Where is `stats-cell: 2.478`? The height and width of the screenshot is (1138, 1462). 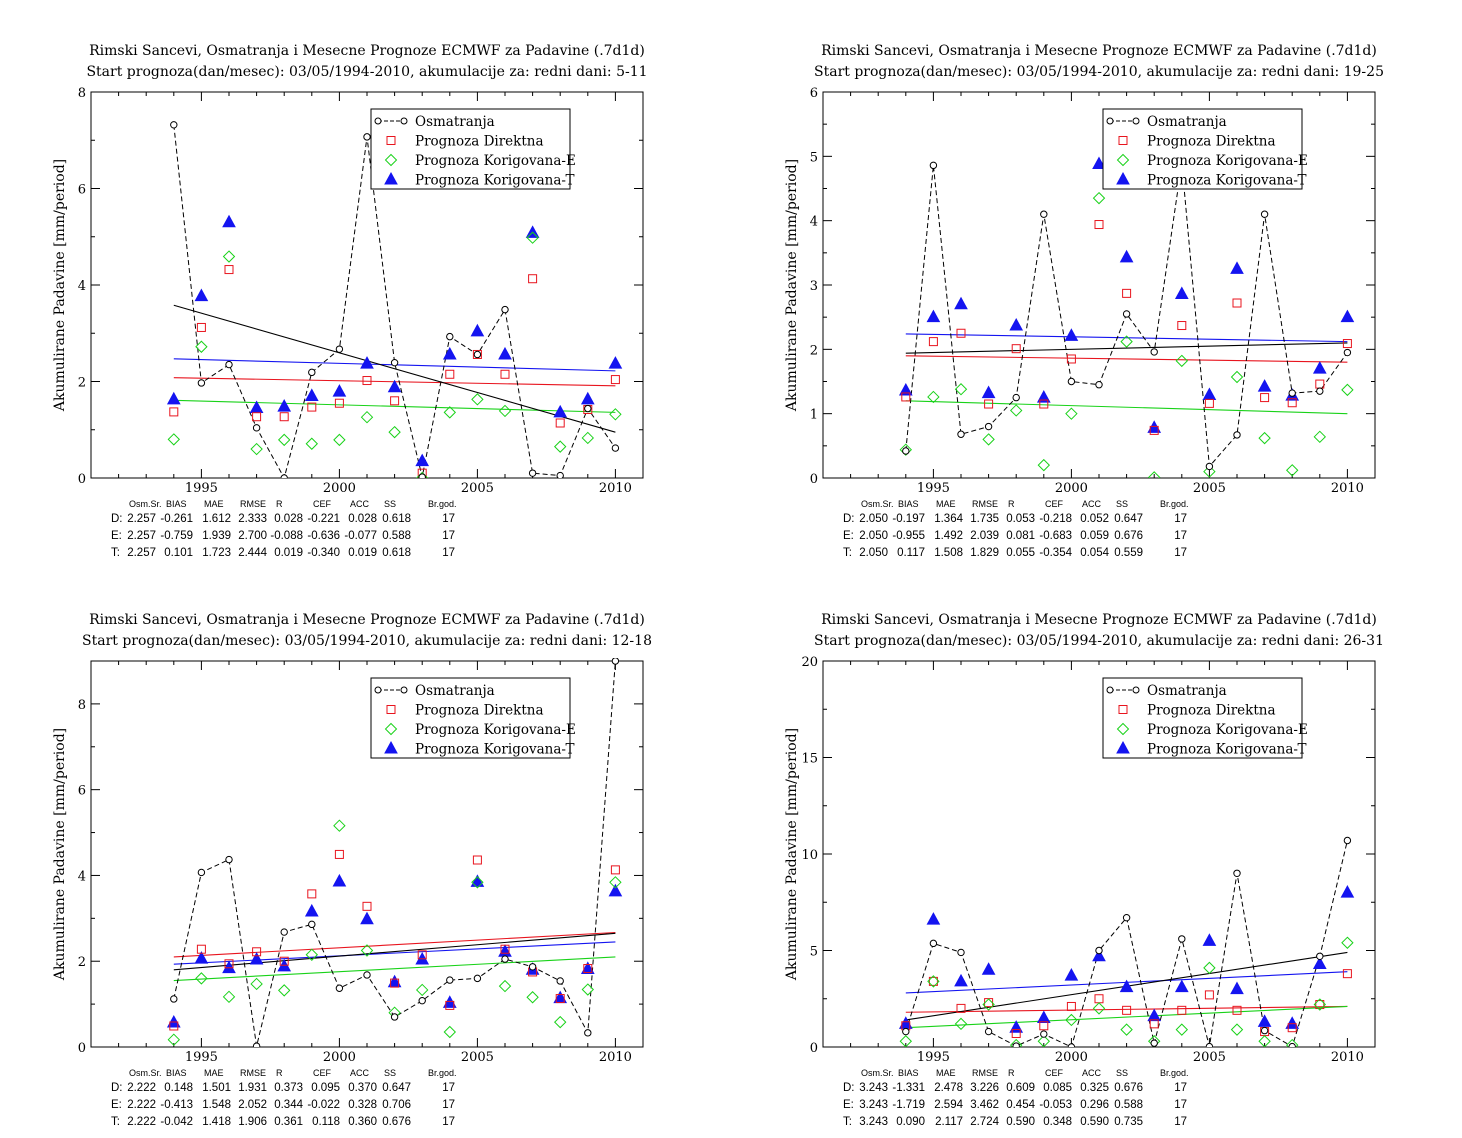
stats-cell: 2.478 is located at coordinates (948, 1088).